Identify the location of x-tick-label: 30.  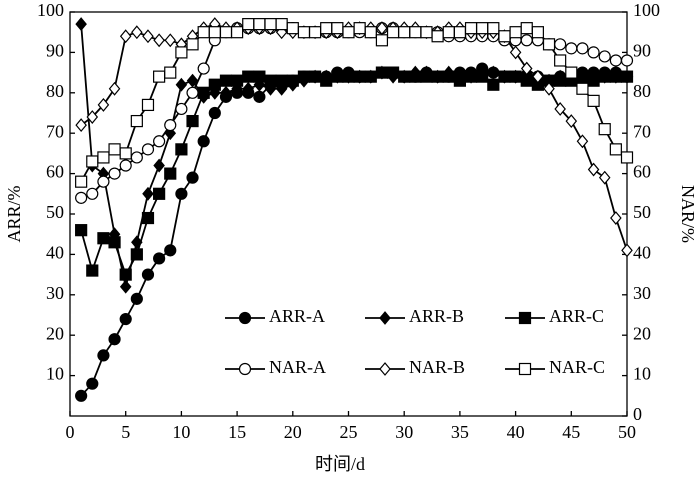
(404, 432).